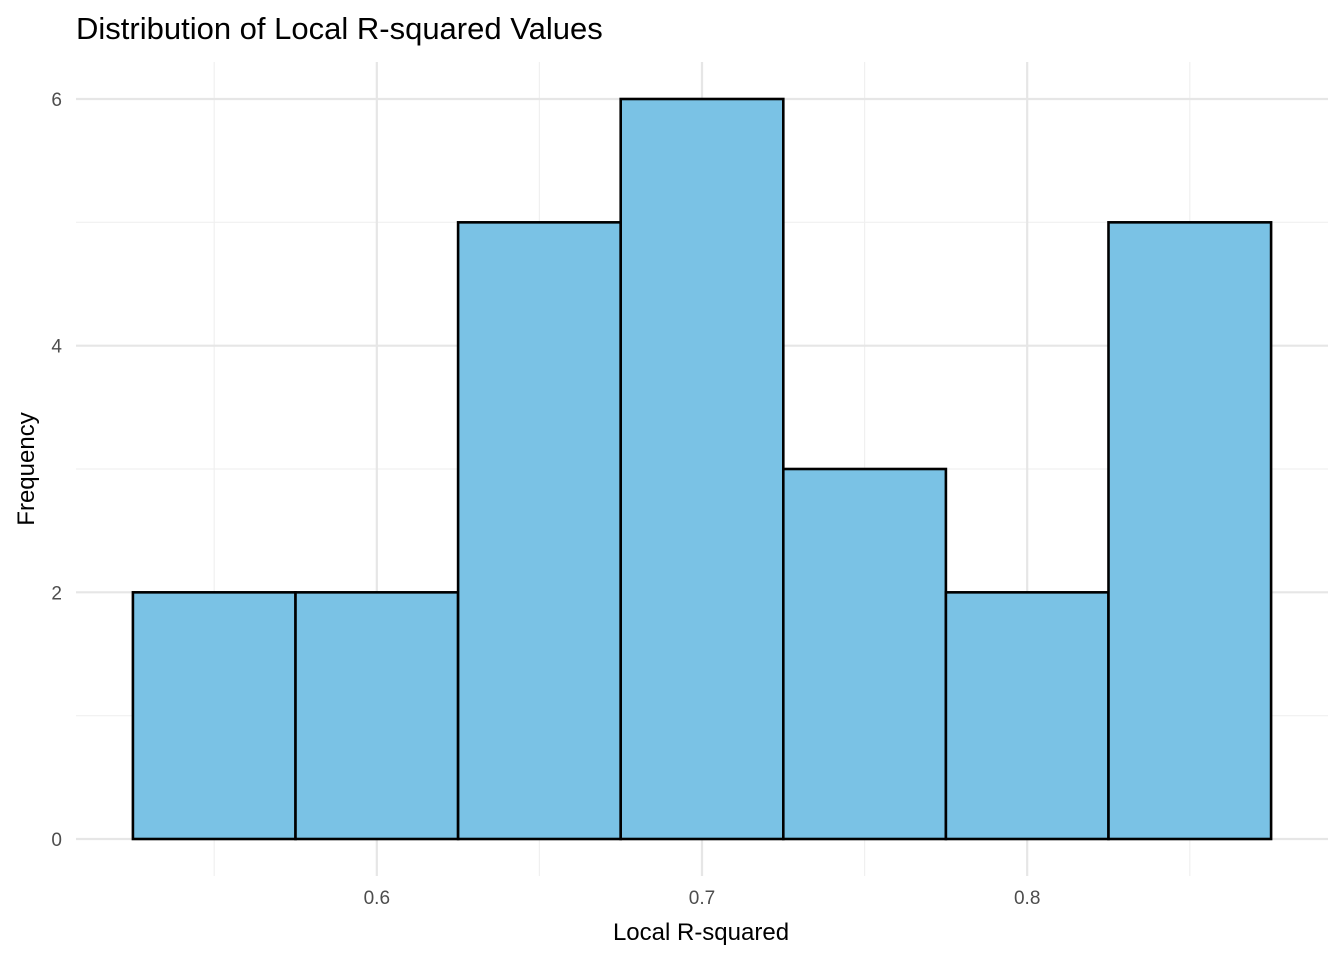  I want to click on y-tick-label: 0, so click(56, 840).